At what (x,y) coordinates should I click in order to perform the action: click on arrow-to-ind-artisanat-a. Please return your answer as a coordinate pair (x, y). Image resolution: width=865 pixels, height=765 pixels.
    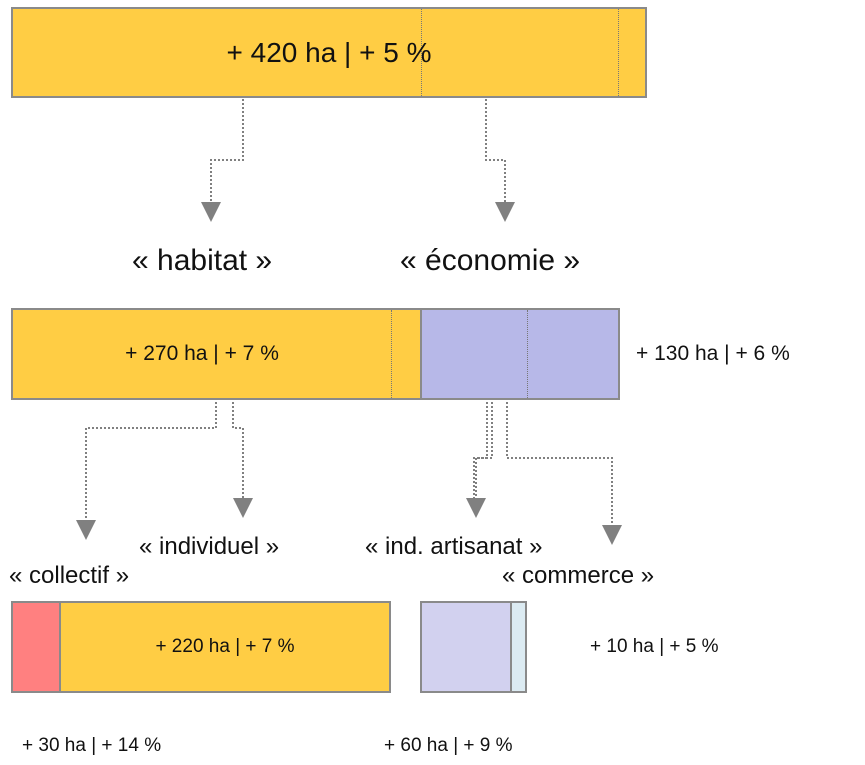
    Looking at the image, I should click on (480, 455).